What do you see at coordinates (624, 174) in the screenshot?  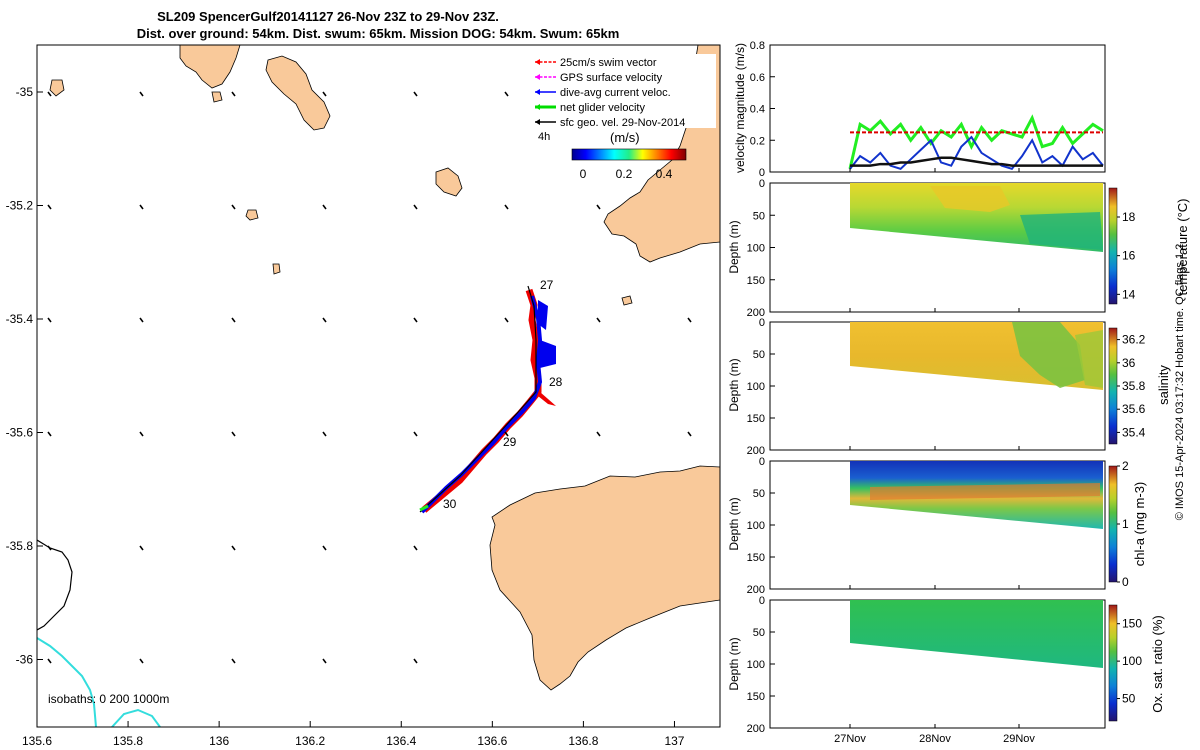 I see `colorbar-tick-1: 0.2` at bounding box center [624, 174].